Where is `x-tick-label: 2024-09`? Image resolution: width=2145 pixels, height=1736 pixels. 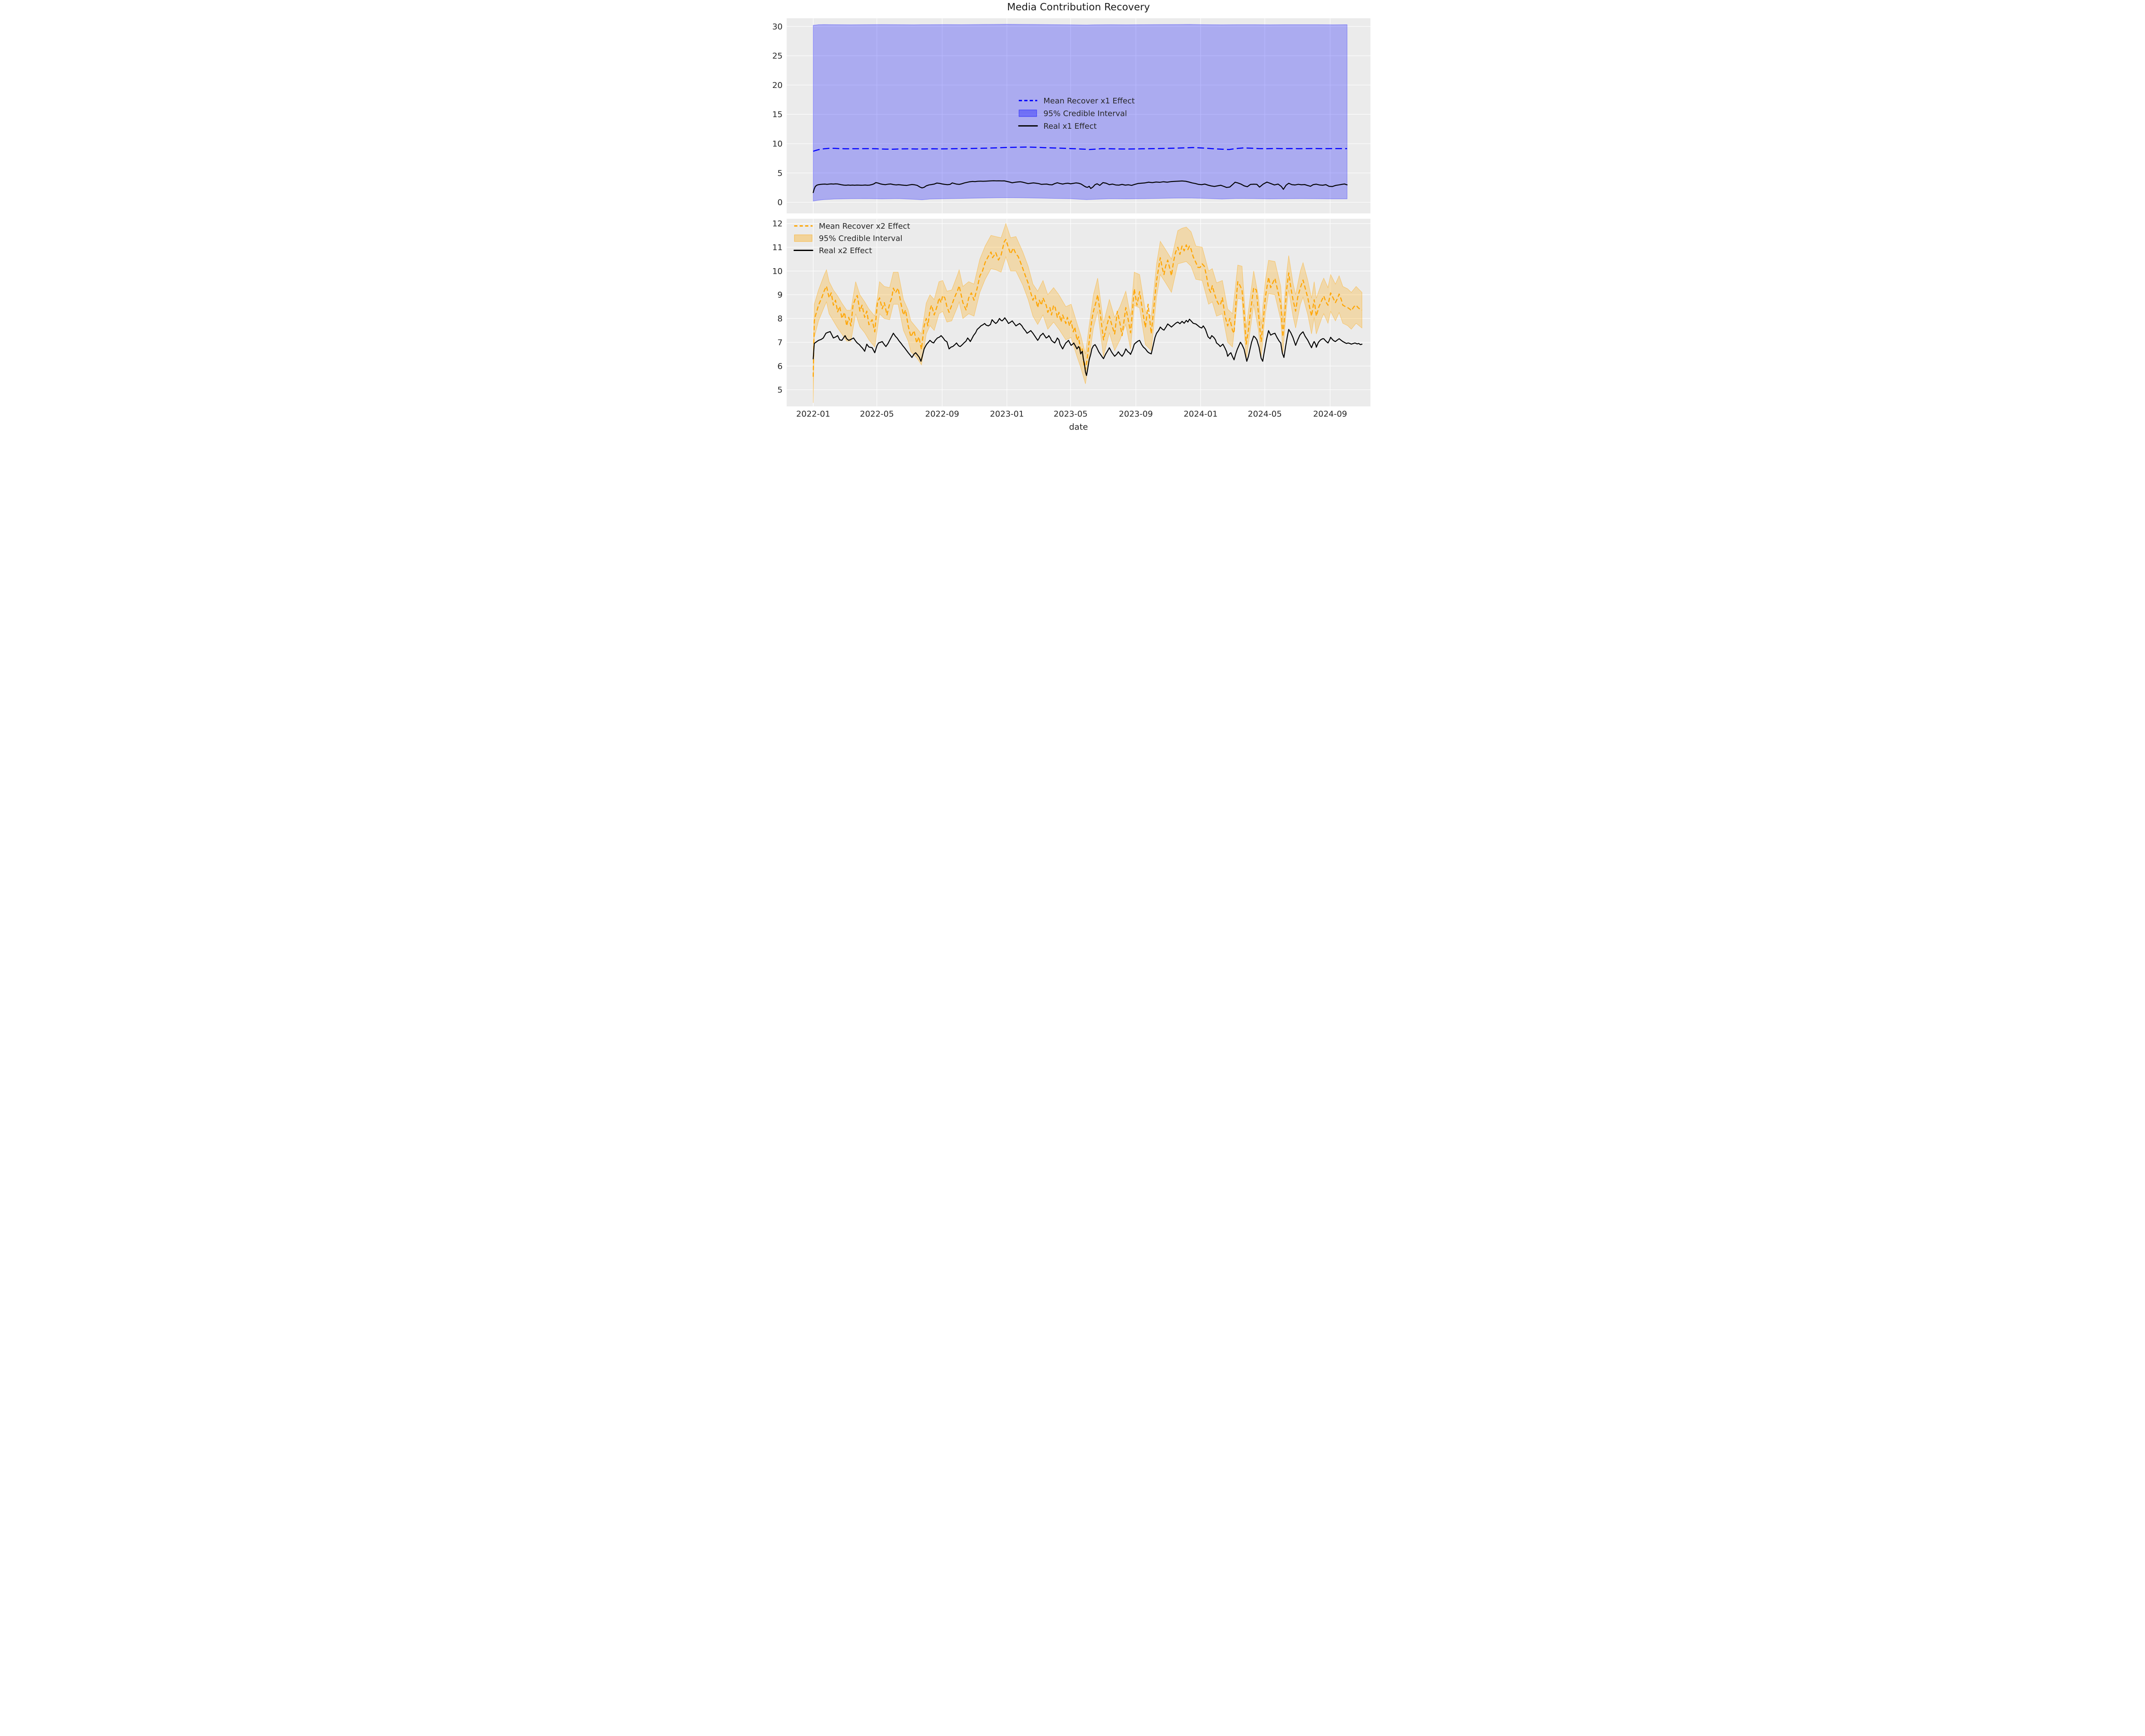 x-tick-label: 2024-09 is located at coordinates (1330, 414).